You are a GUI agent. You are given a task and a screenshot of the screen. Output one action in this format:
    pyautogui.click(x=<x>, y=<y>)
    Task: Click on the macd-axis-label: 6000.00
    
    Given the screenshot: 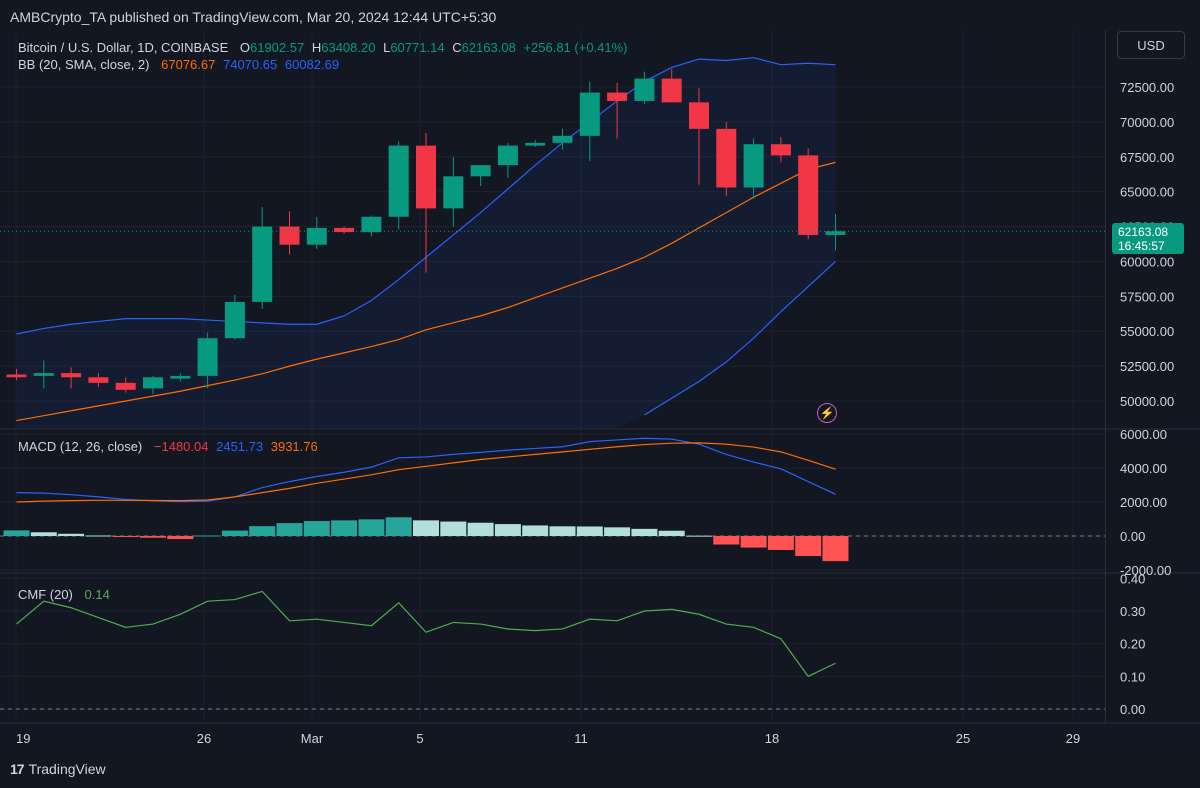 What is the action you would take?
    pyautogui.click(x=1143, y=434)
    